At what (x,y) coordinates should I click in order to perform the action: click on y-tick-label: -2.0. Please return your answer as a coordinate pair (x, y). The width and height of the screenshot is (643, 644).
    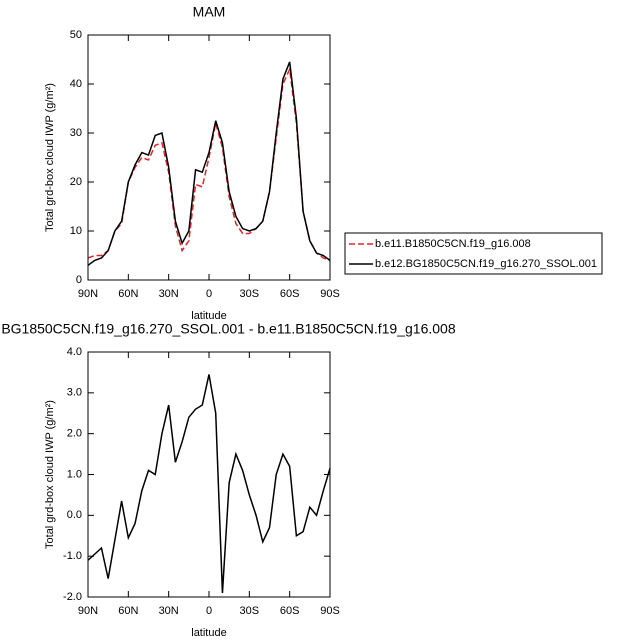
    Looking at the image, I should click on (72, 597).